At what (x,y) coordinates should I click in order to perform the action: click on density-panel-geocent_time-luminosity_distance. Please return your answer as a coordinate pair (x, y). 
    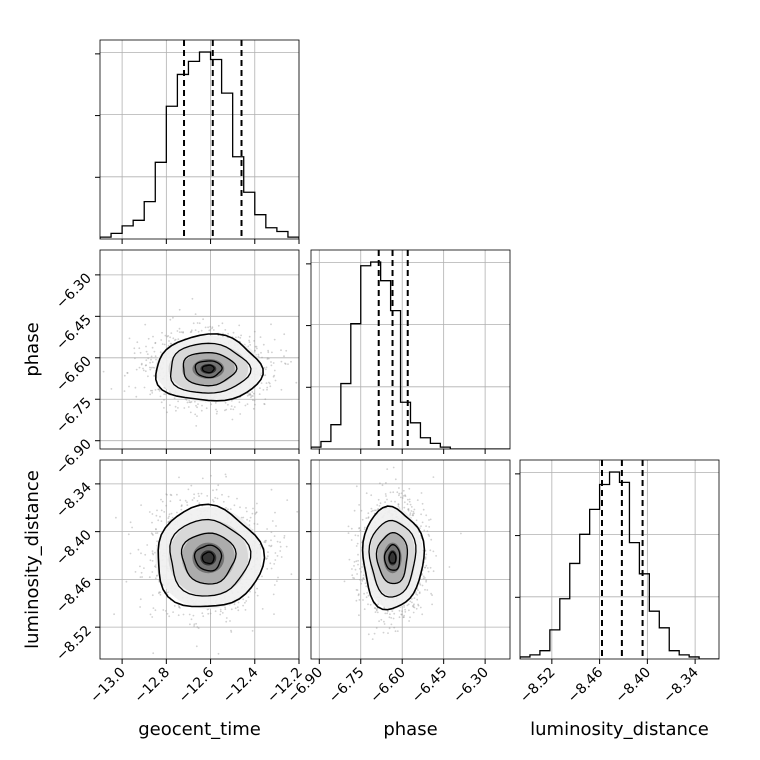
    Looking at the image, I should click on (199, 559).